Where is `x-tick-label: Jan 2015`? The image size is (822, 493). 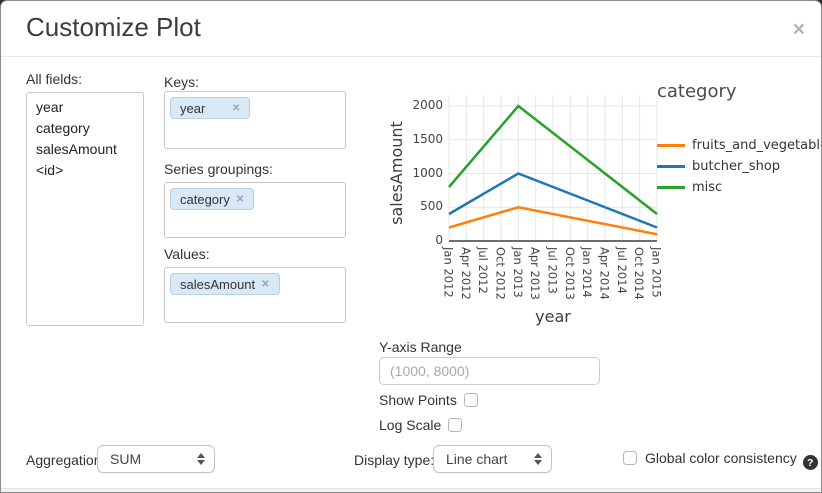 x-tick-label: Jan 2015 is located at coordinates (656, 272).